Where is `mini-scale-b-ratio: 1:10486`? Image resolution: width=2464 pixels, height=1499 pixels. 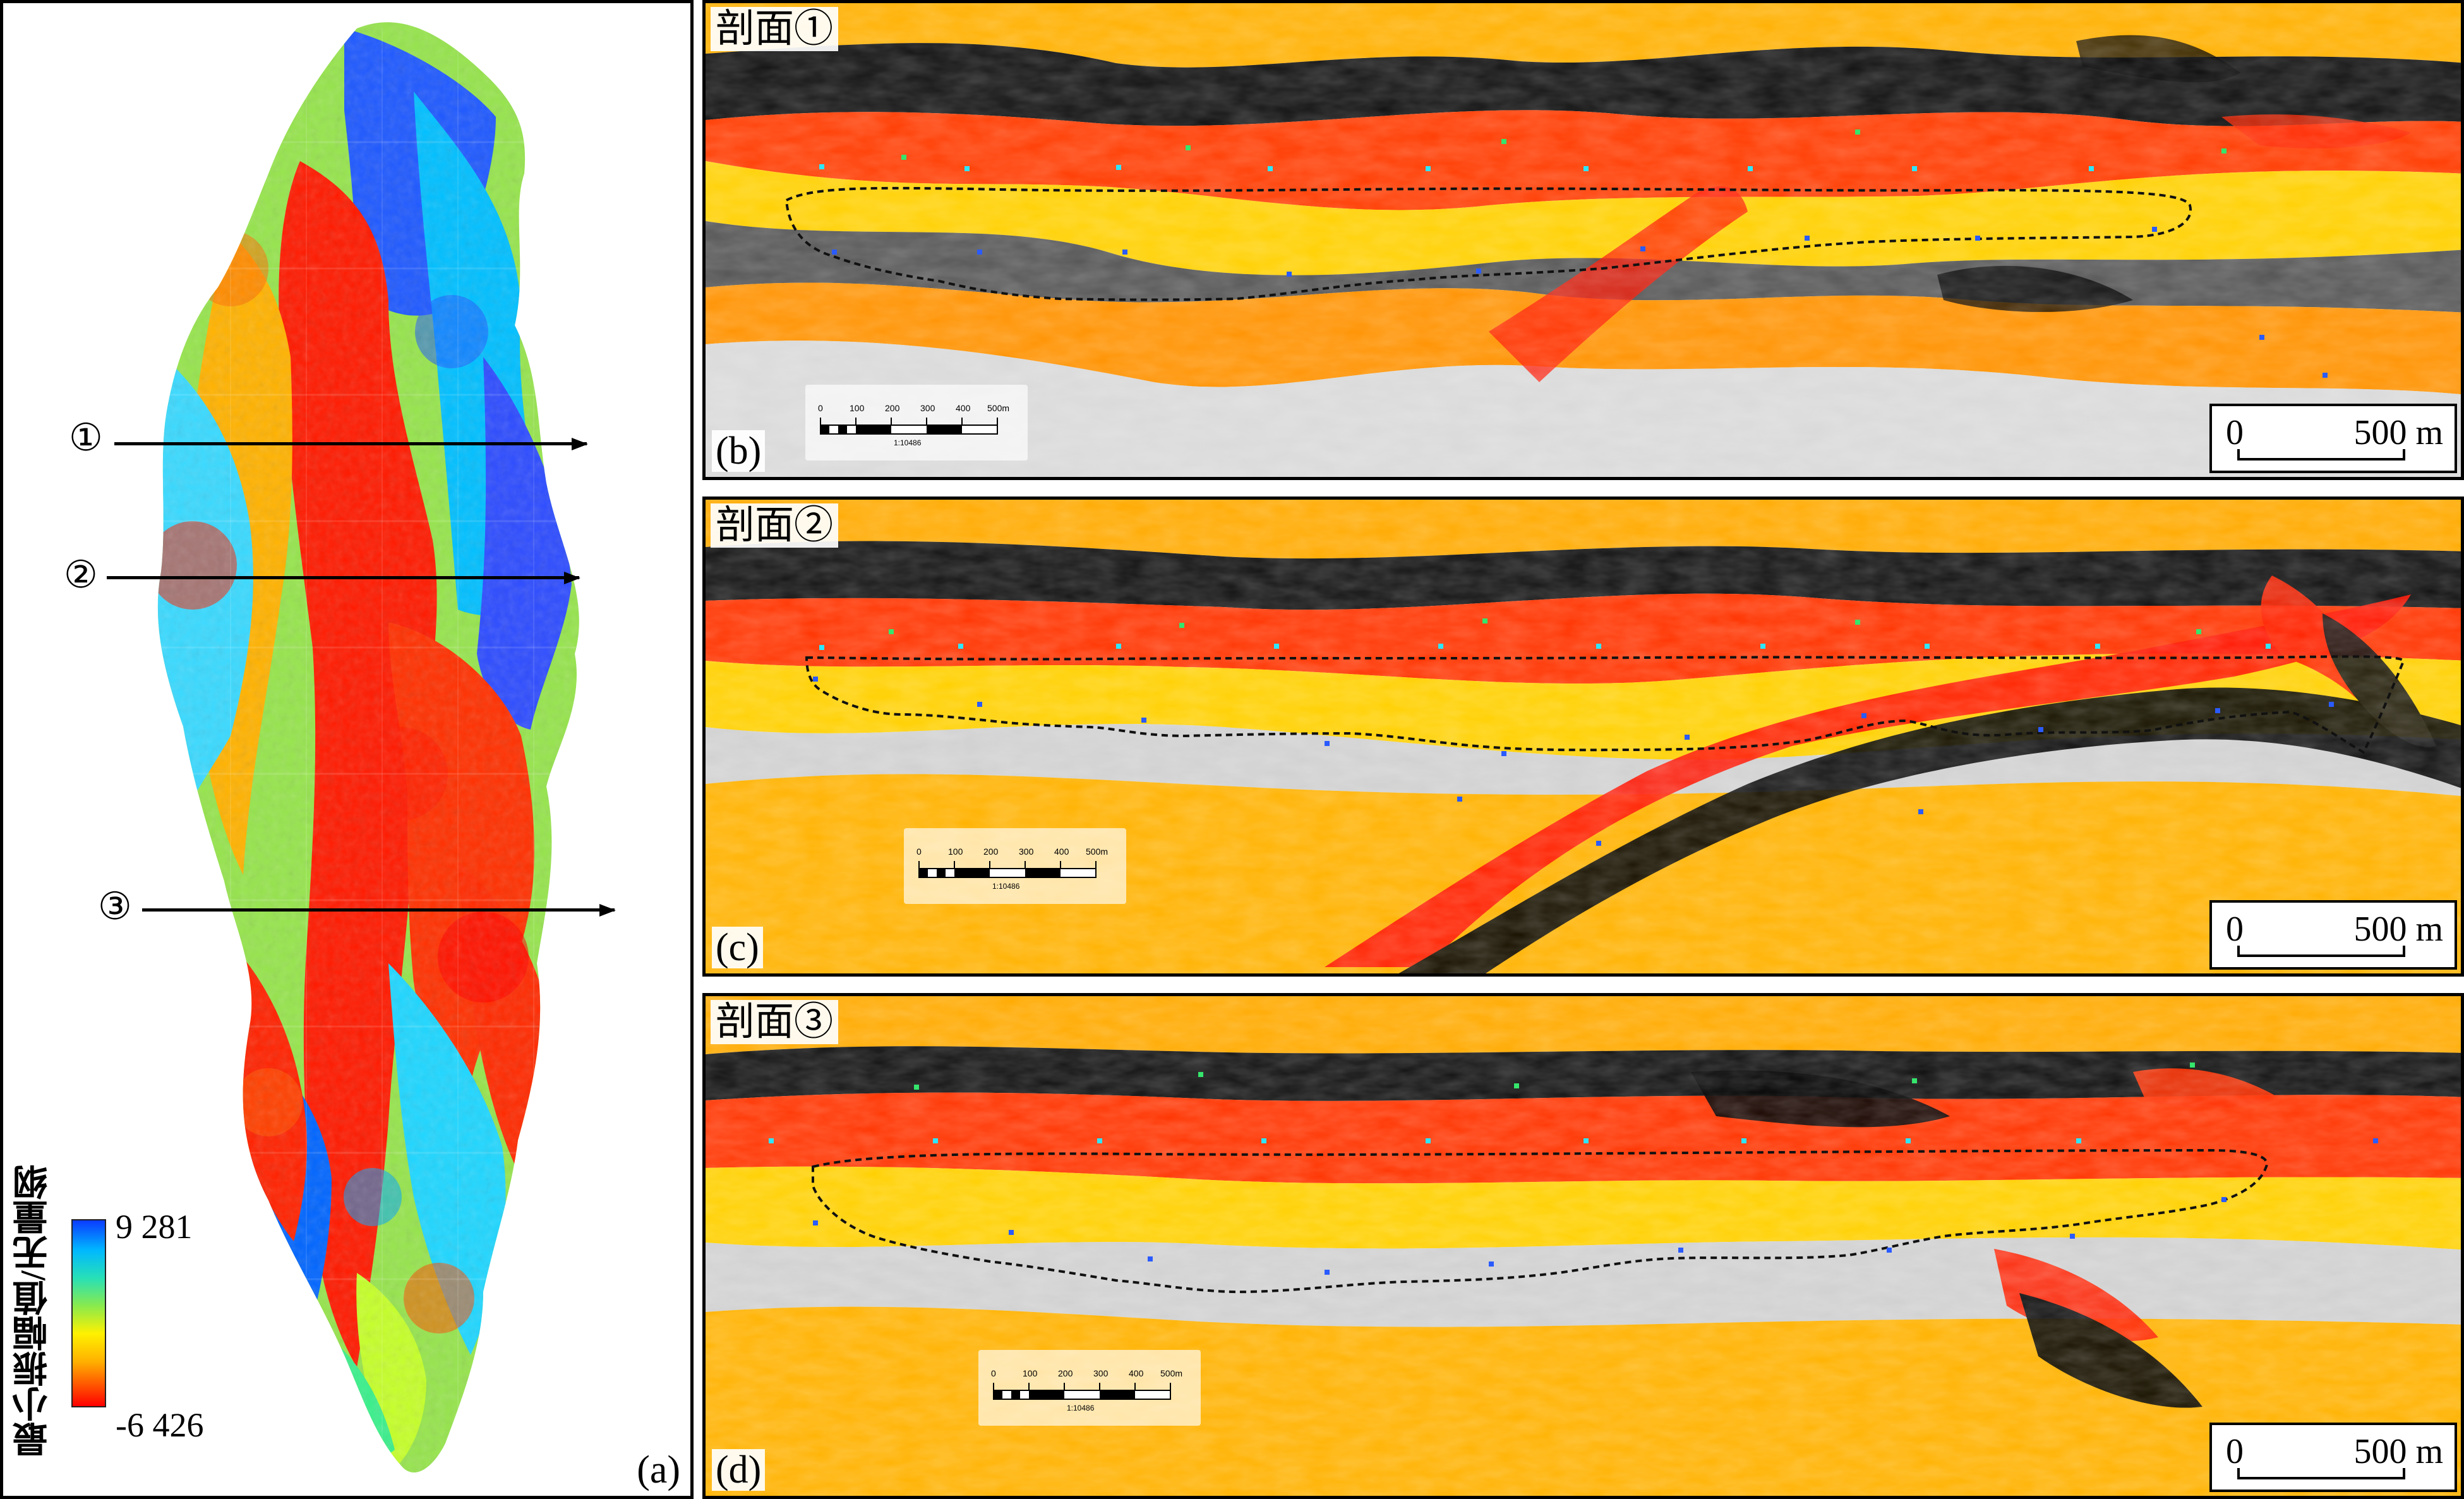 mini-scale-b-ratio: 1:10486 is located at coordinates (908, 442).